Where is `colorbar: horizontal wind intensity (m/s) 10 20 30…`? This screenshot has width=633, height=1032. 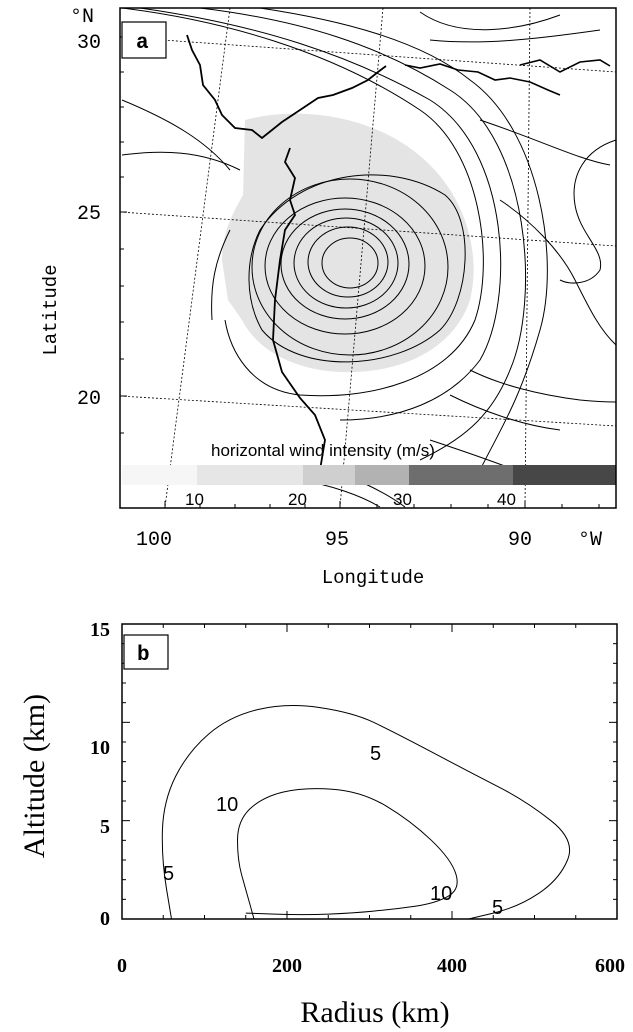
colorbar: horizontal wind intensity (m/s) 10 20 30… is located at coordinates (369, 475).